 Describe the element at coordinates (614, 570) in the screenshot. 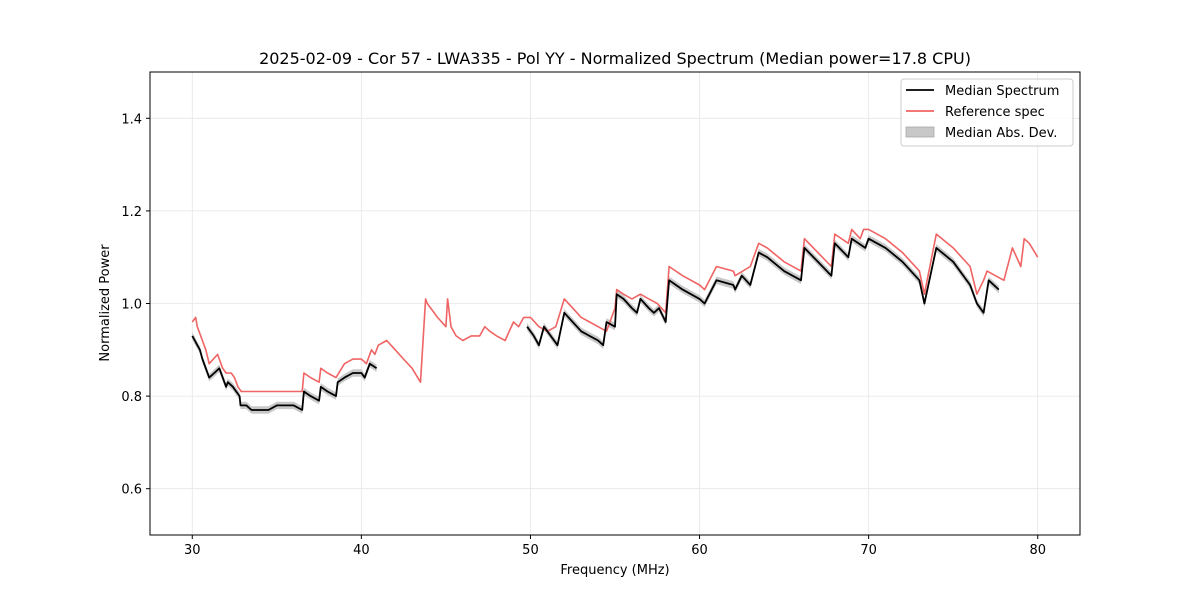

I see `x-axis-label: Frequency (MHz)` at that location.